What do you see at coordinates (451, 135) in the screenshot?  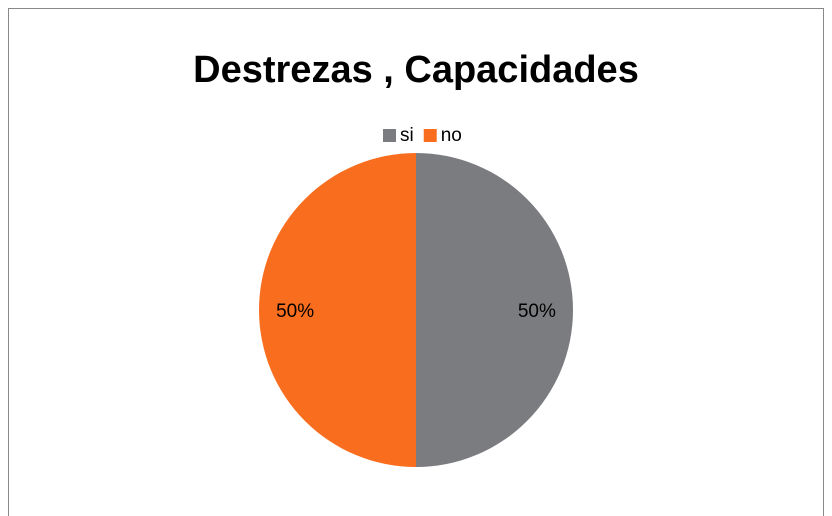 I see `legend-label: no` at bounding box center [451, 135].